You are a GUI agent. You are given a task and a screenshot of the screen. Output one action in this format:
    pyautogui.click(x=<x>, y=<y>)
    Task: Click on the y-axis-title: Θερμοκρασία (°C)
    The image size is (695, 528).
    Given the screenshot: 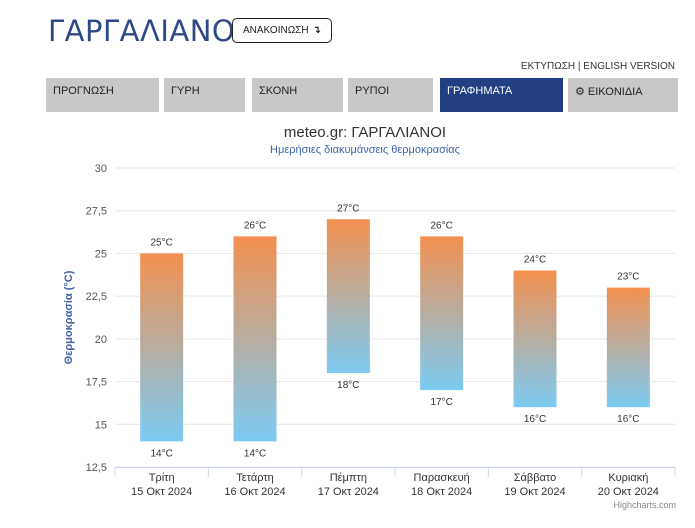 What is the action you would take?
    pyautogui.click(x=69, y=317)
    